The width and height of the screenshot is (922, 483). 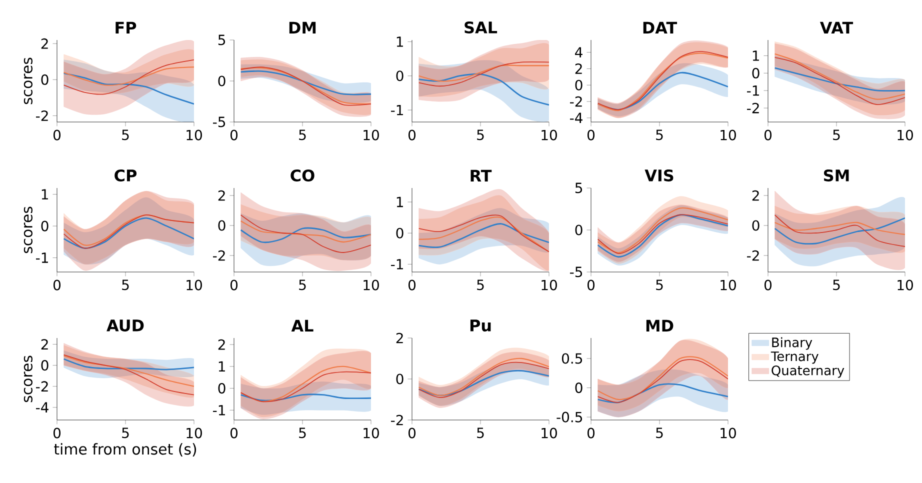 What do you see at coordinates (578, 52) in the screenshot?
I see `y-tick-label: 4` at bounding box center [578, 52].